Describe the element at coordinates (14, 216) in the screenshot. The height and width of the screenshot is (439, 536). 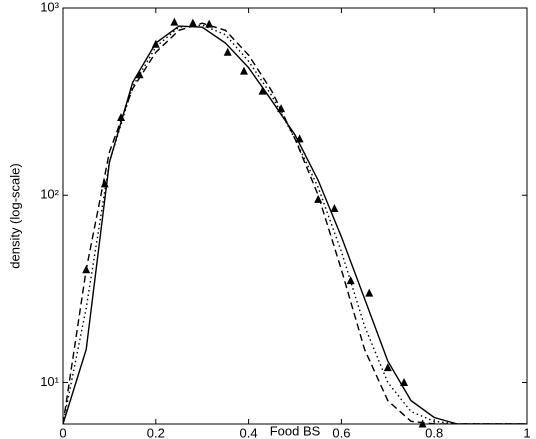
I see `y-axis-label: density (log-scale)` at that location.